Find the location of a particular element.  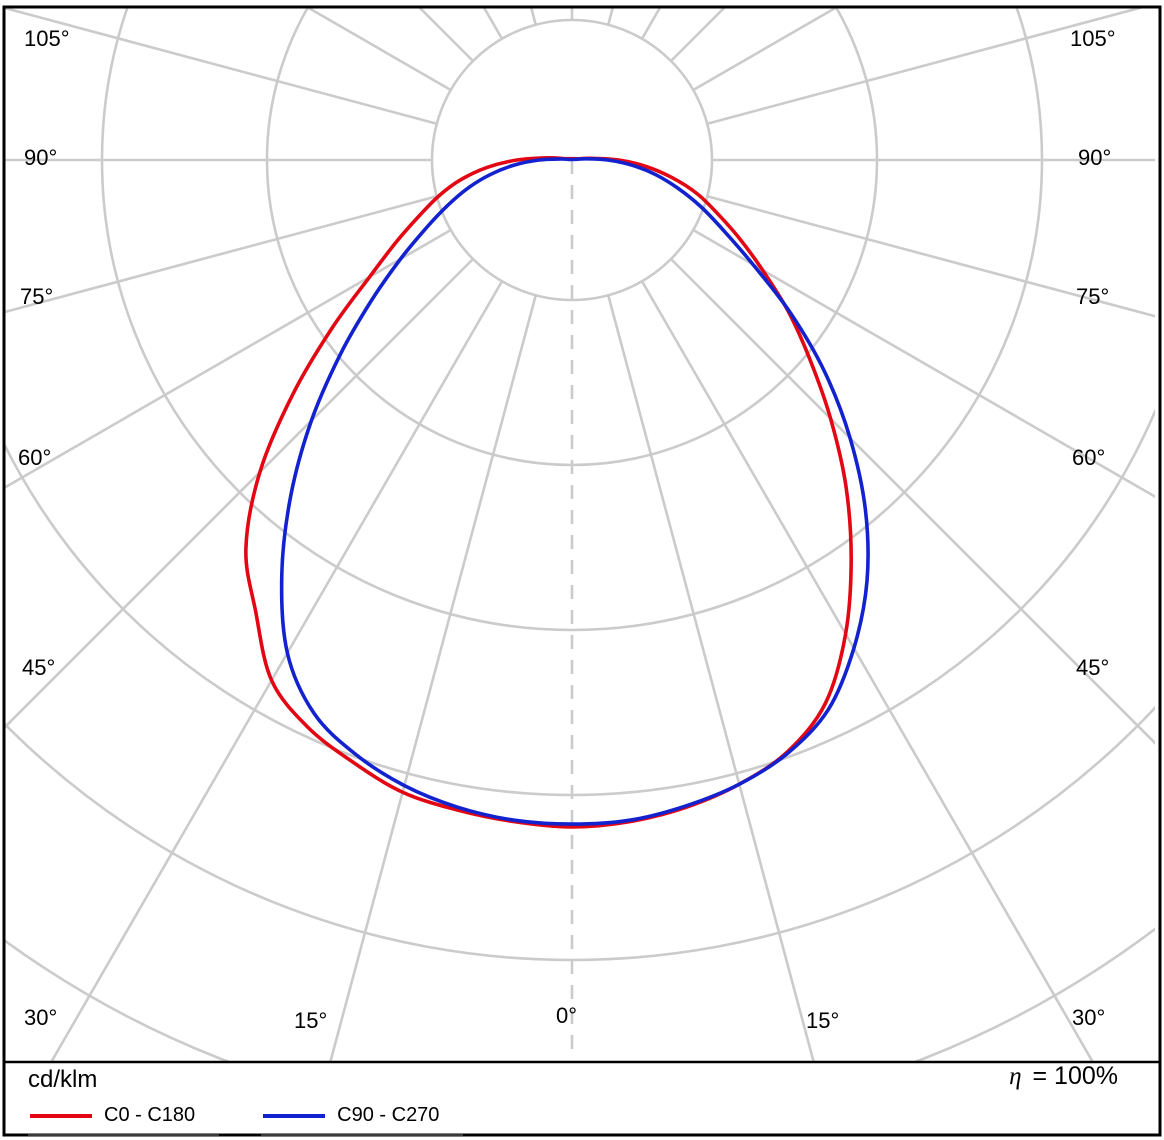

legend-item: C90 - C270 is located at coordinates (362, 1119).